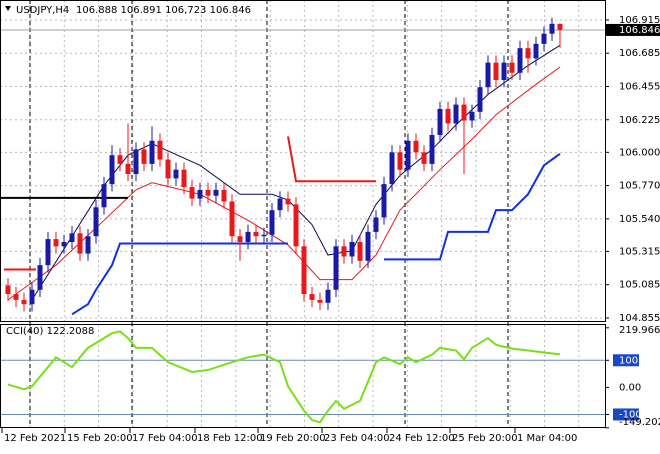 The image size is (660, 454). Describe the element at coordinates (163, 10) in the screenshot. I see `quote: 106.888 106.891 106,723 106.846` at that location.